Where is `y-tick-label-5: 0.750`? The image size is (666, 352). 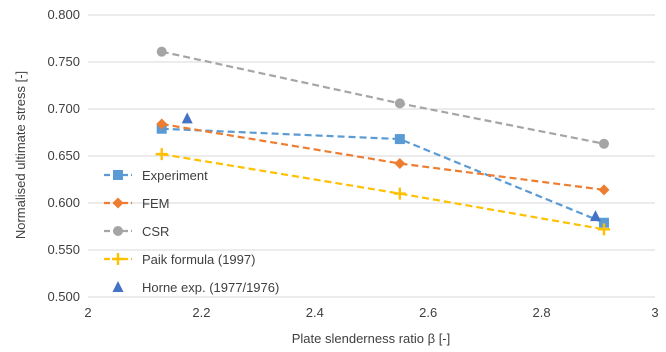
y-tick-label-5: 0.750 is located at coordinates (63, 61).